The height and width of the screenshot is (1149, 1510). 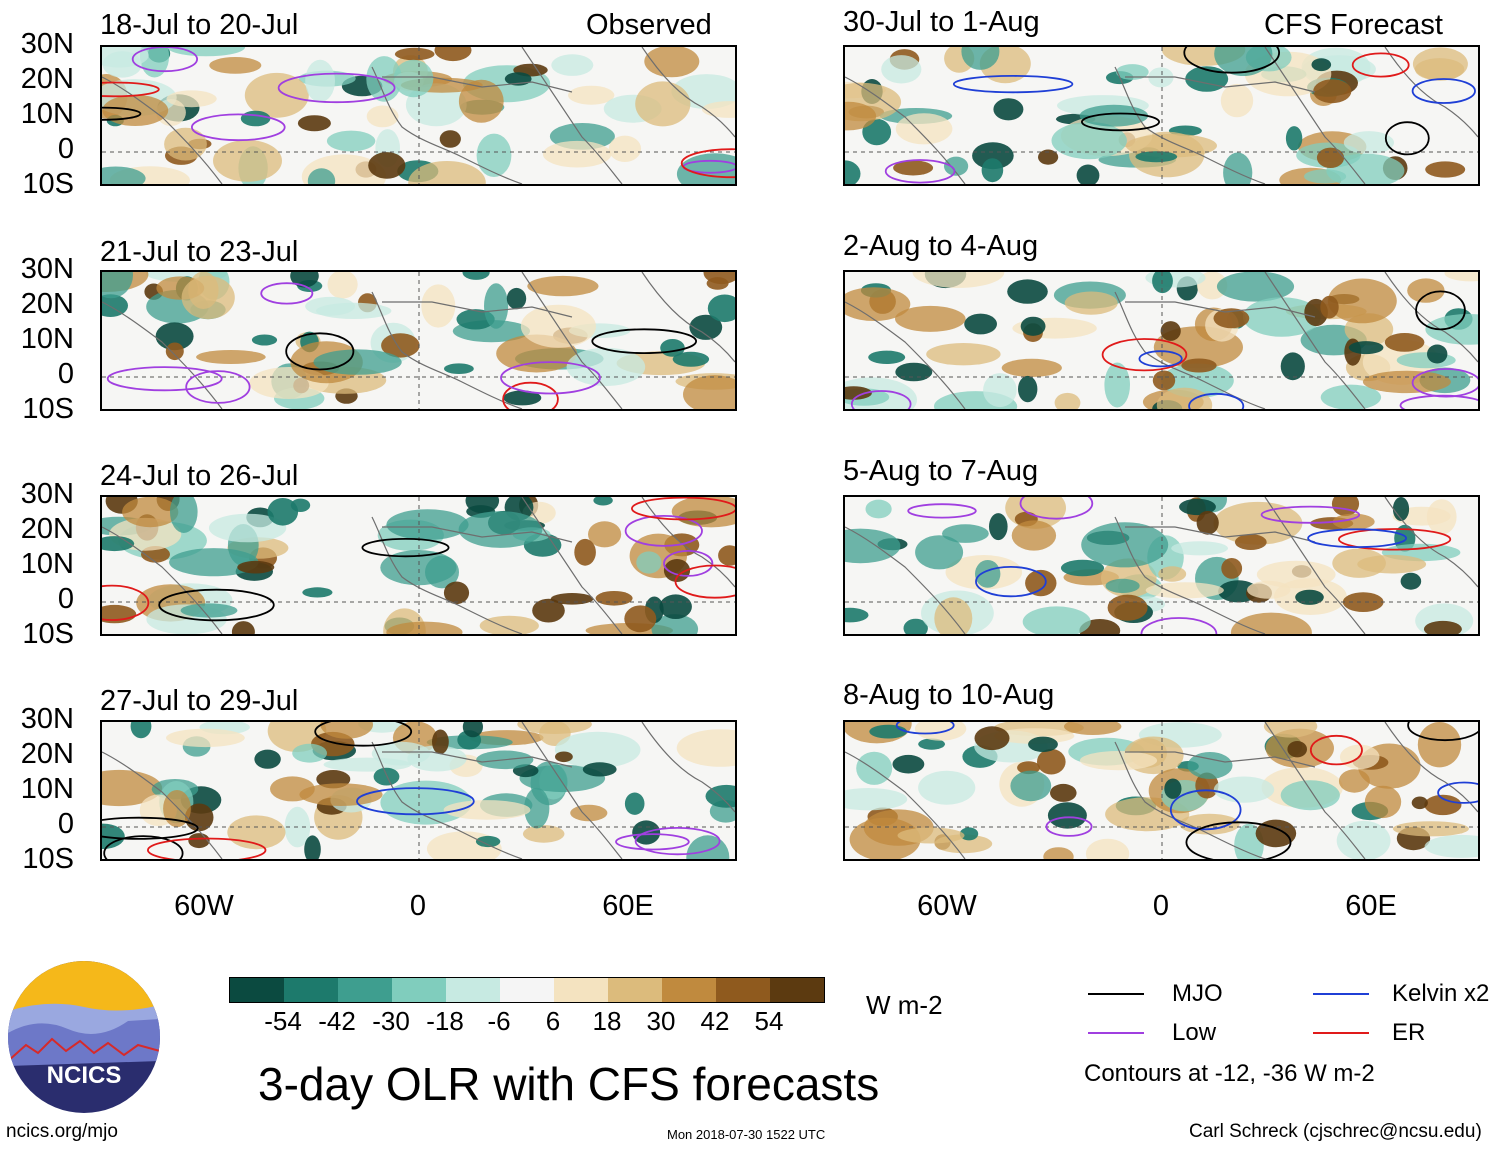 What do you see at coordinates (1441, 993) in the screenshot?
I see `legend-kelvin-label: Kelvin x2` at bounding box center [1441, 993].